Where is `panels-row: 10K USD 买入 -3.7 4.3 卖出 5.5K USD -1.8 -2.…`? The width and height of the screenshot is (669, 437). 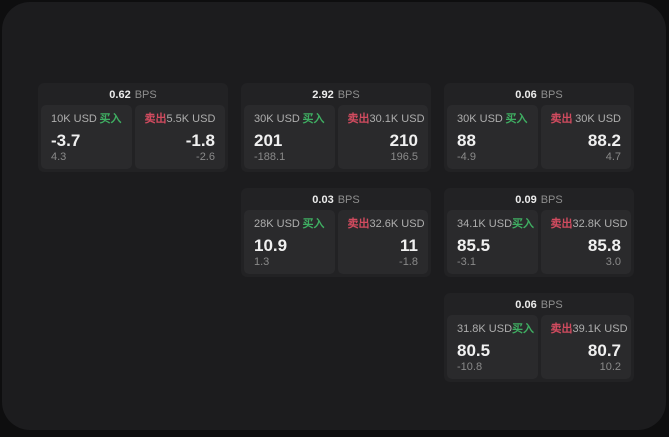
panels-row: 10K USD 买入 -3.7 4.3 卖出 5.5K USD -1.8 -2.… is located at coordinates (133, 137).